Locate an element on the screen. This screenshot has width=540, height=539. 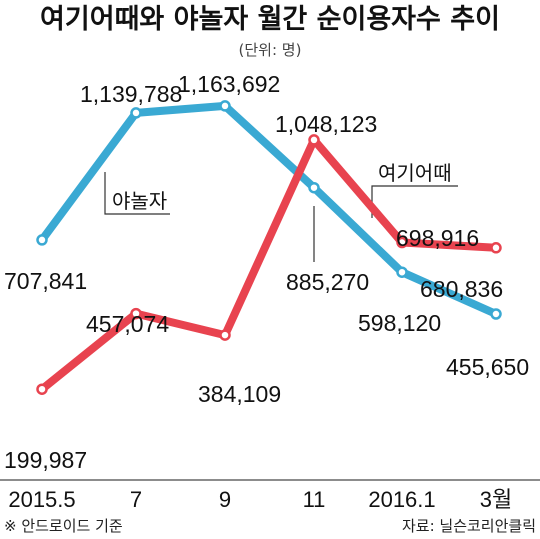
data-label: 707,841 is located at coordinates (45, 281).